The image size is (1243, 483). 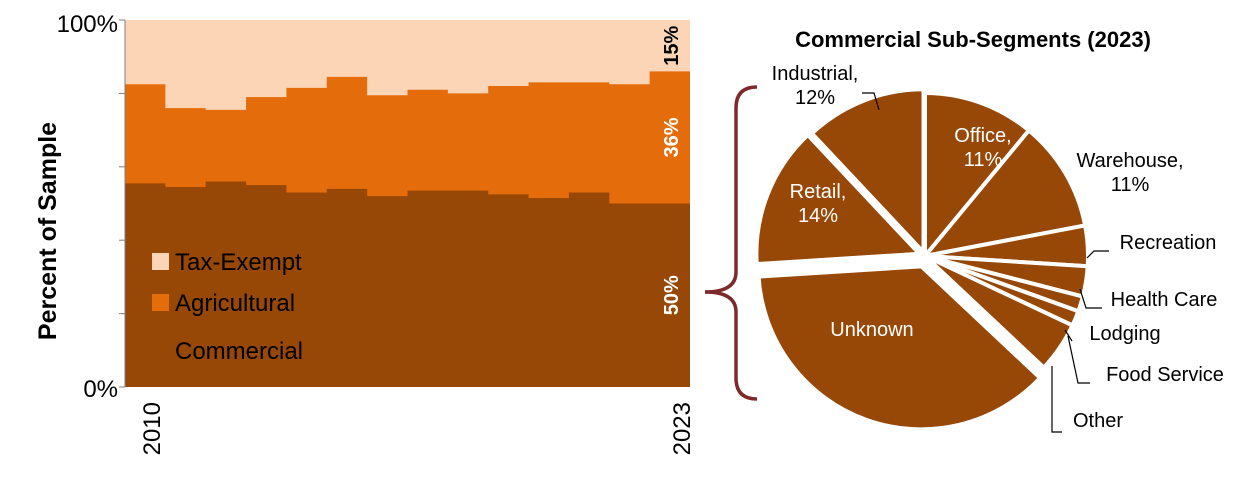 What do you see at coordinates (160, 350) in the screenshot?
I see `legend-swatch-commercial` at bounding box center [160, 350].